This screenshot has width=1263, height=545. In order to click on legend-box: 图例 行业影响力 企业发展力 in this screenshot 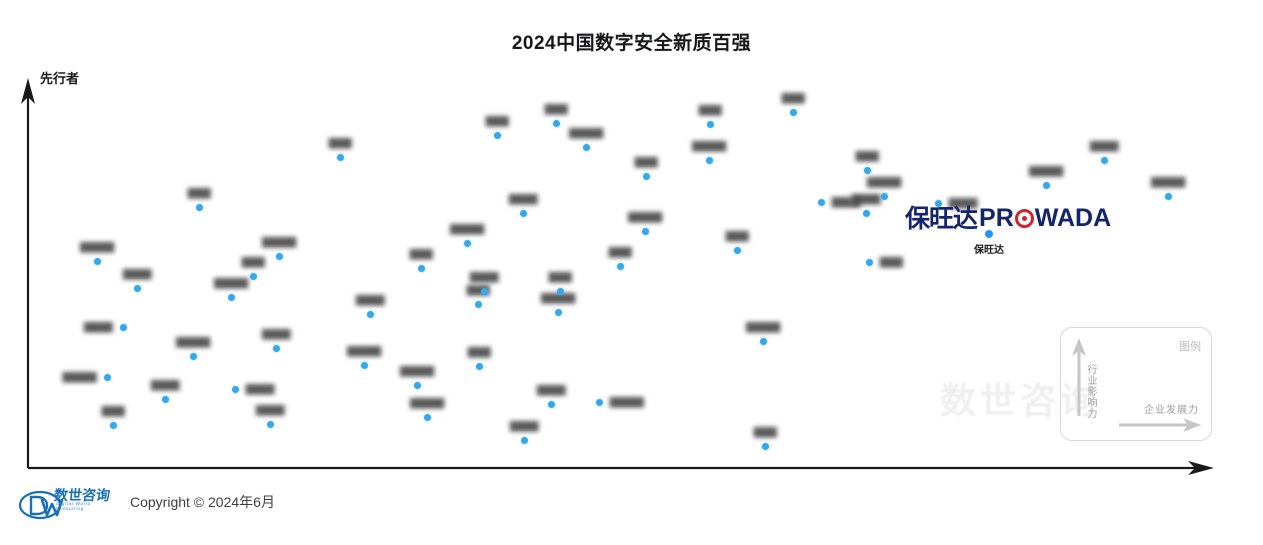, I will do `click(1136, 384)`.